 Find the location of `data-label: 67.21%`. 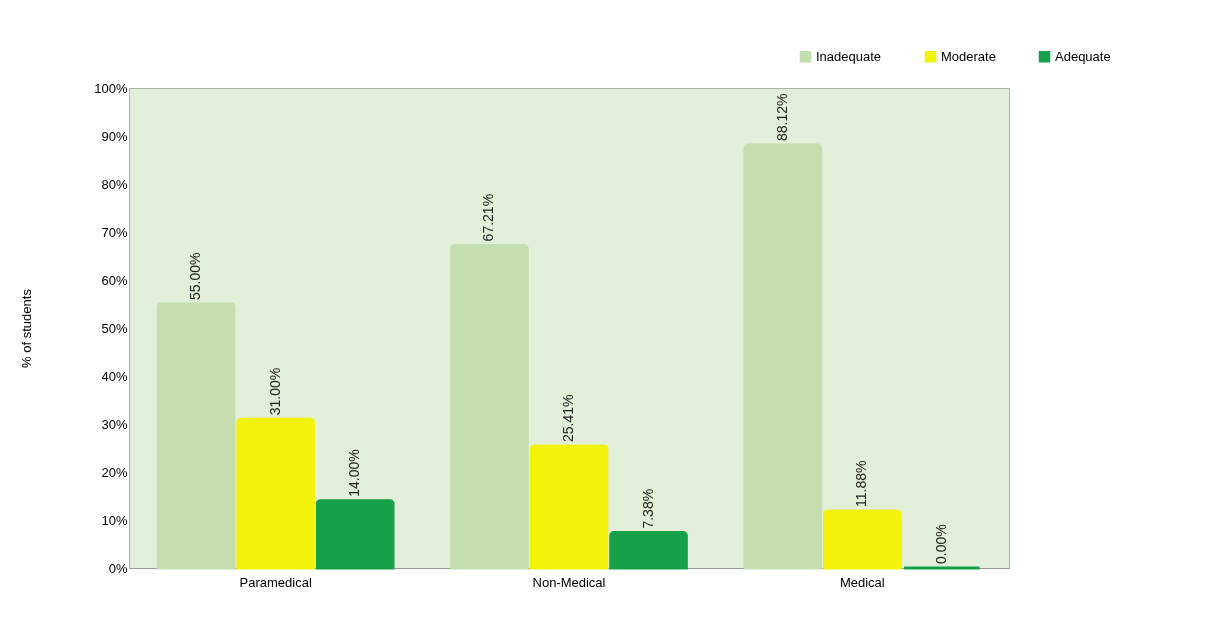

data-label: 67.21% is located at coordinates (488, 217).